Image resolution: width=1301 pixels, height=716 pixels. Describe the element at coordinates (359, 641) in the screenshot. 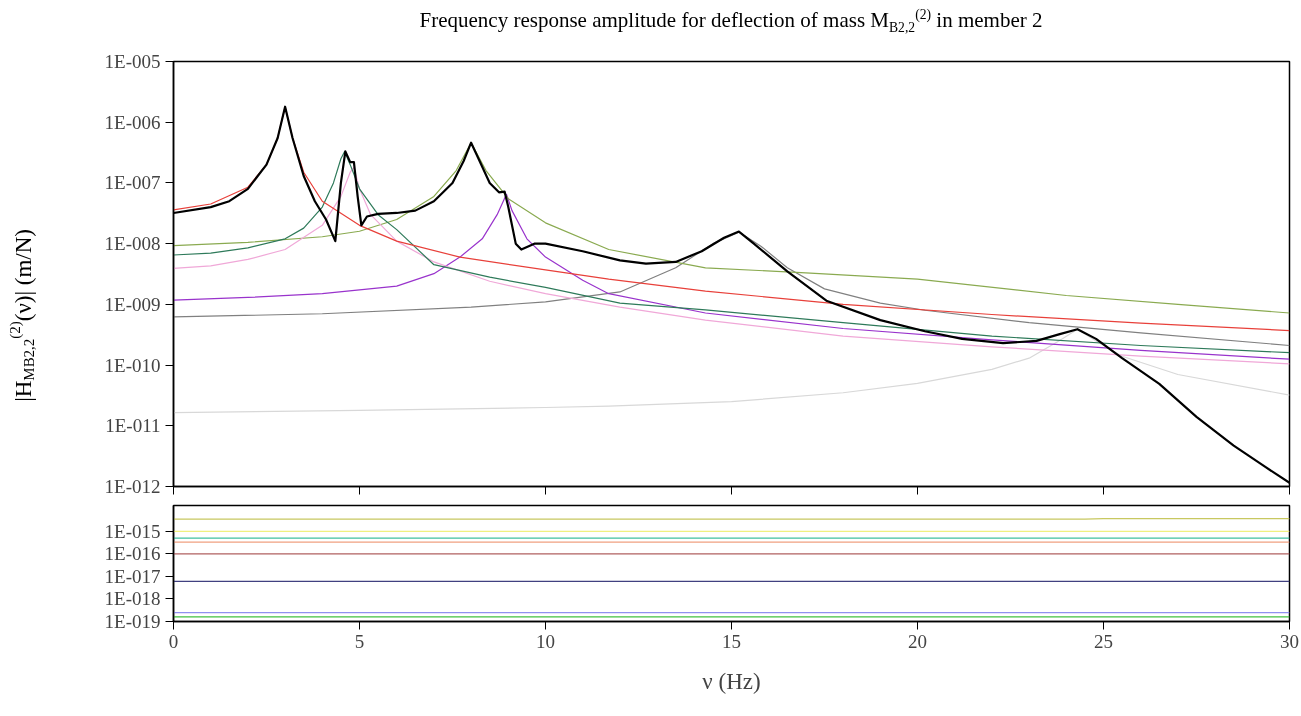

I see `x-tick-label: 5` at that location.